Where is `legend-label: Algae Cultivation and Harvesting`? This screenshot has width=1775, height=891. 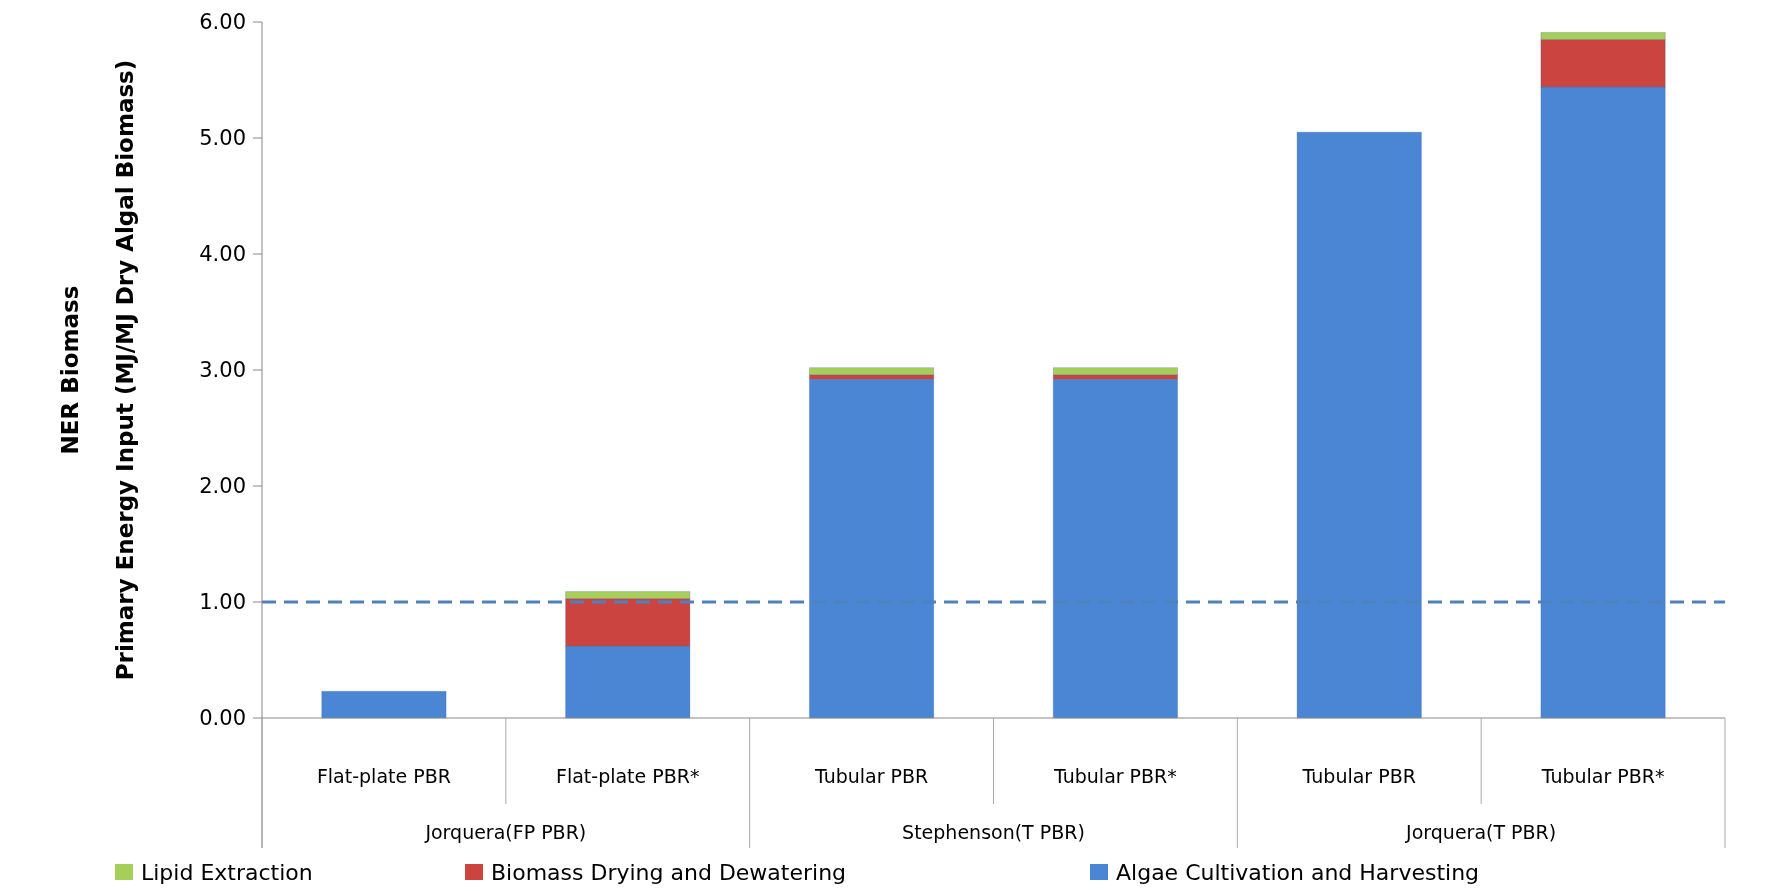
legend-label: Algae Cultivation and Harvesting is located at coordinates (1298, 872).